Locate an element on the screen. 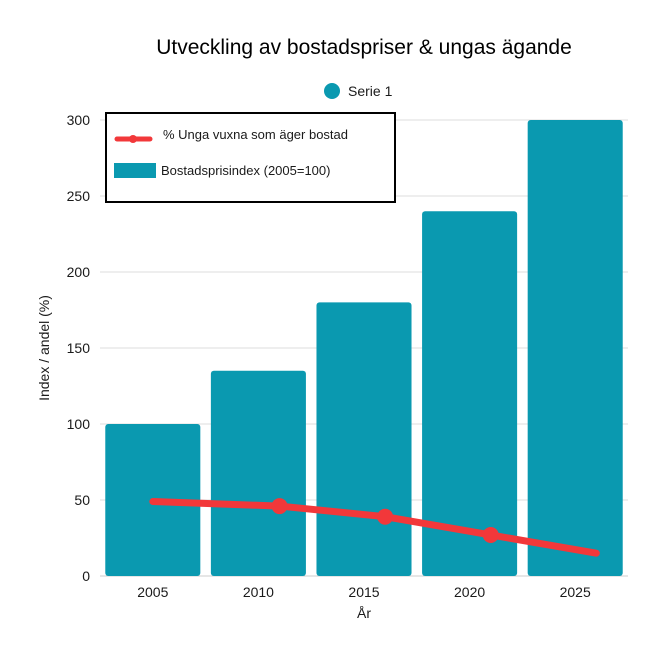  y-tick-label: 100 is located at coordinates (79, 424).